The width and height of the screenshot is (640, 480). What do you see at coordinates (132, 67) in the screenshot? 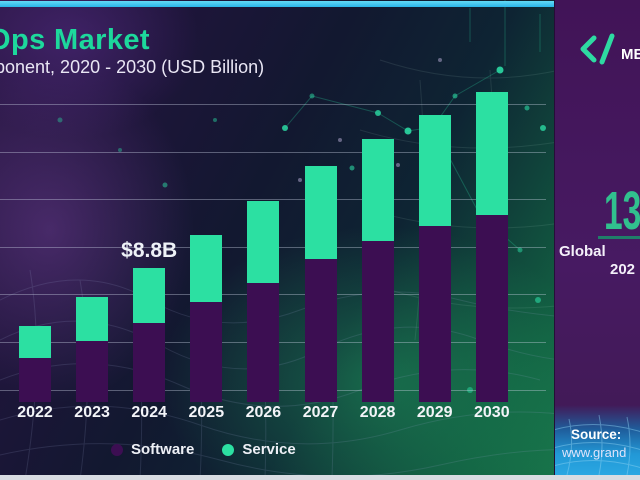
I see `page-subtitle: ponent, 2020 - 2030 (USD Billion)` at bounding box center [132, 67].